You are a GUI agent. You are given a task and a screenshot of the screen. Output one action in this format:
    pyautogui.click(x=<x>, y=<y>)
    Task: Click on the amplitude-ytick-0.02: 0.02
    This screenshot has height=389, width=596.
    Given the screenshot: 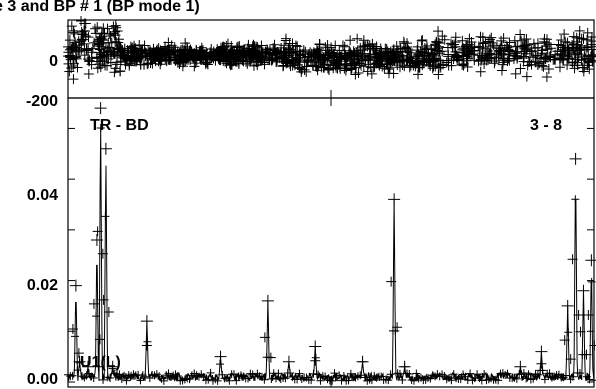 What is the action you would take?
    pyautogui.click(x=42, y=285)
    